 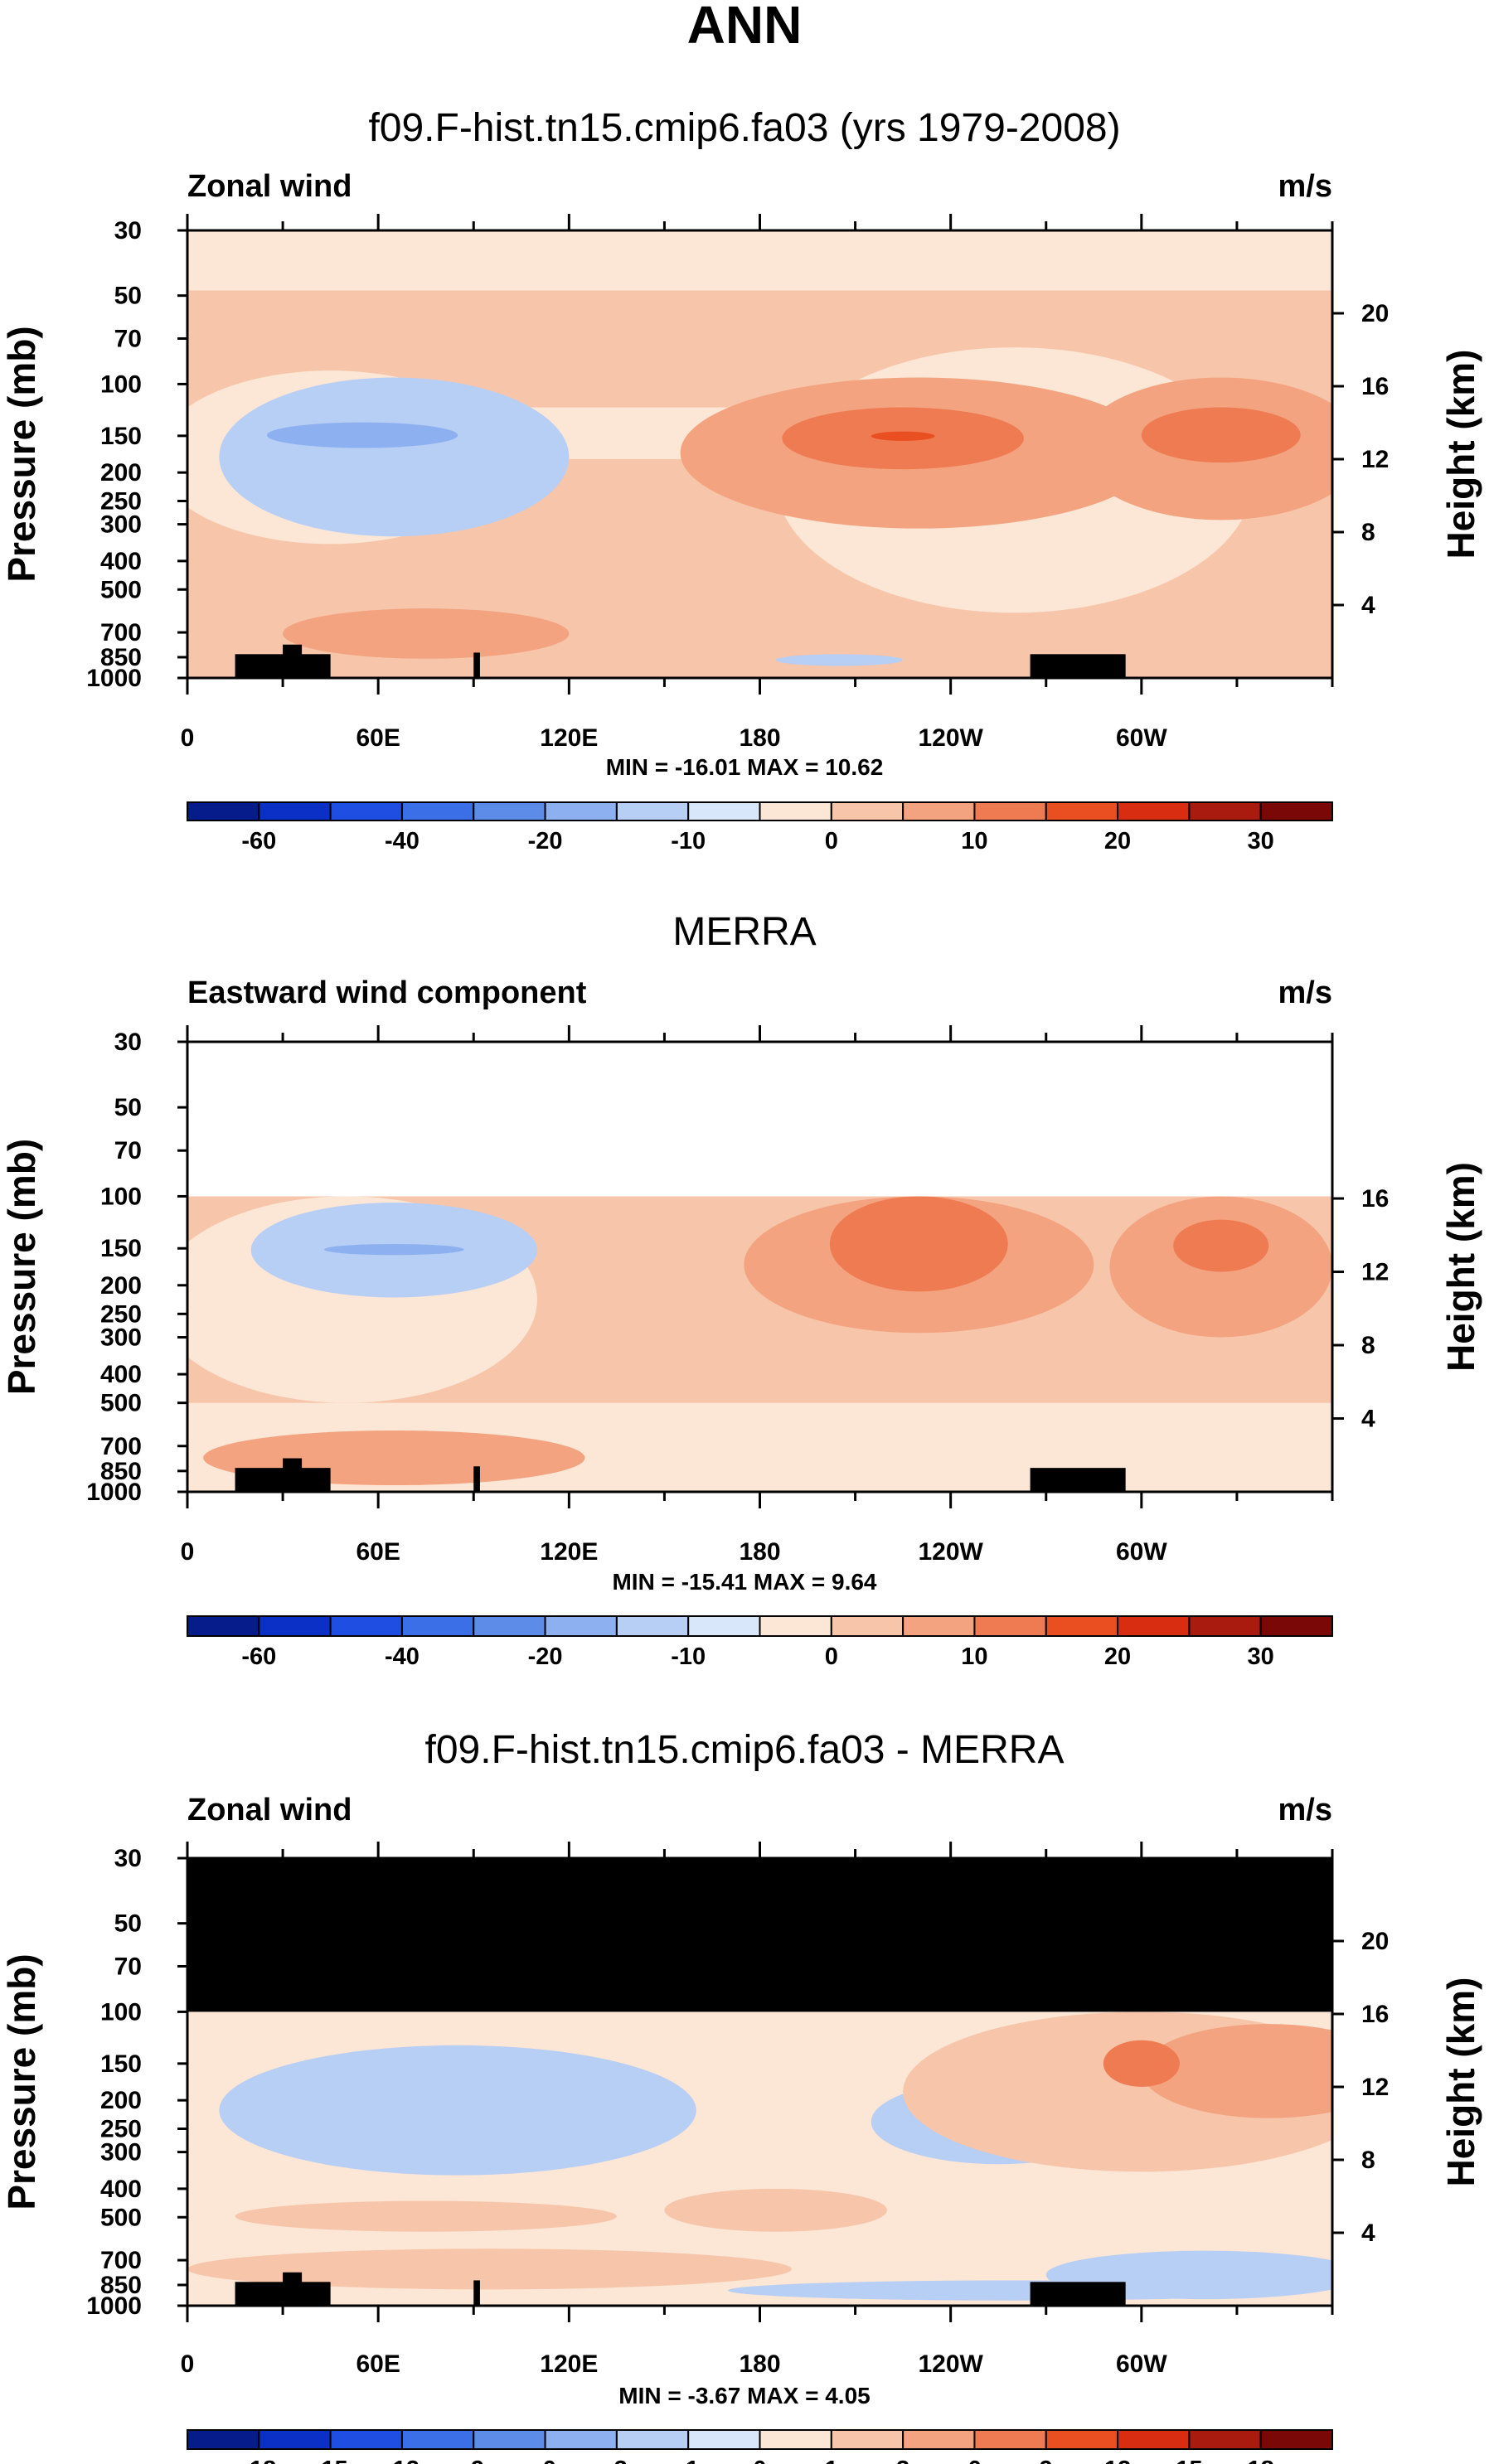 I want to click on height-axis: 16 12 8 4 Height (km), so click(x=1407, y=1297).